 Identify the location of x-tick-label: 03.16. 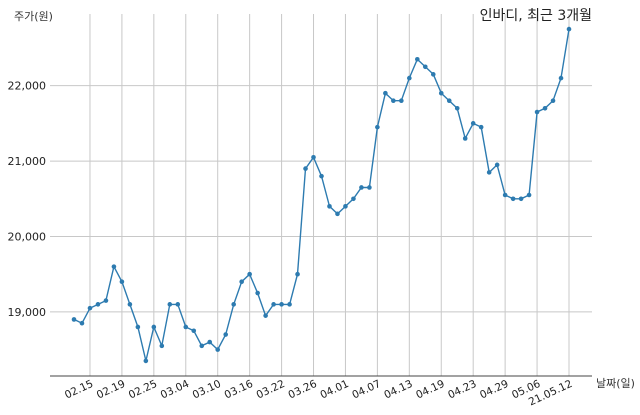
(239, 390).